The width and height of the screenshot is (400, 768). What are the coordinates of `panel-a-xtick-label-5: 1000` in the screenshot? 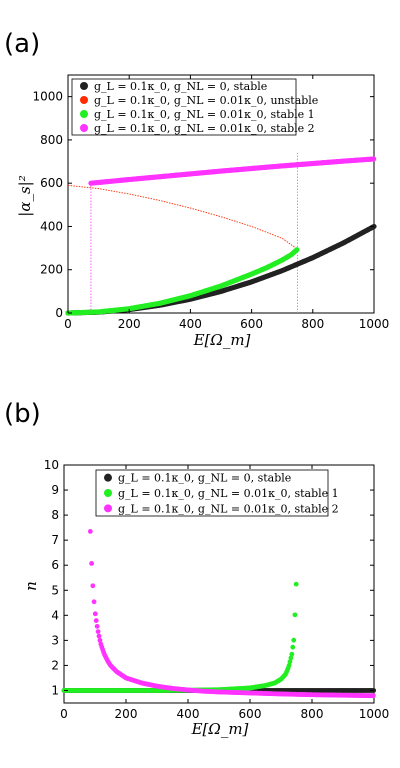 It's located at (374, 324).